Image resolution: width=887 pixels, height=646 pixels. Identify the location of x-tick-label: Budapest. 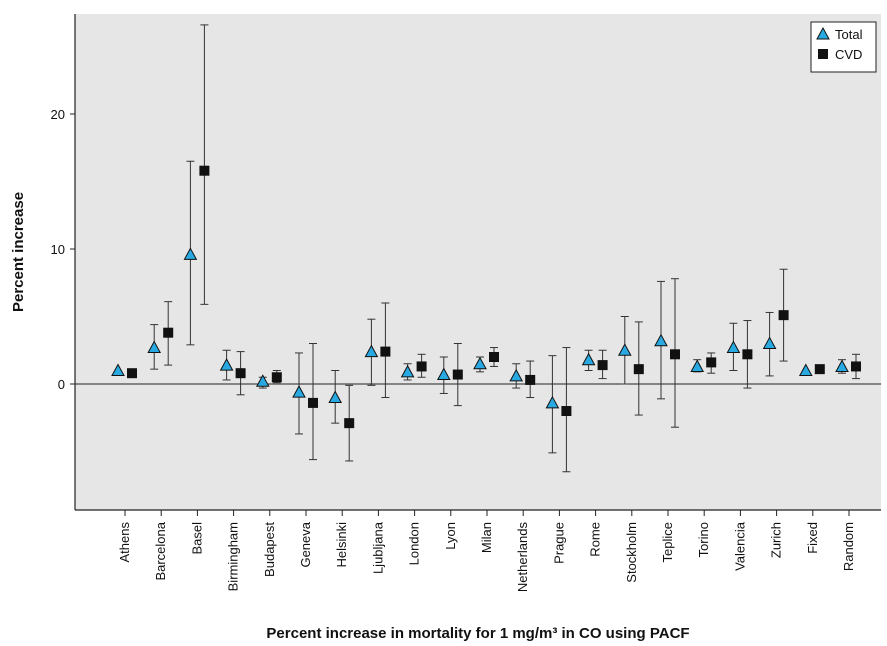
(269, 549).